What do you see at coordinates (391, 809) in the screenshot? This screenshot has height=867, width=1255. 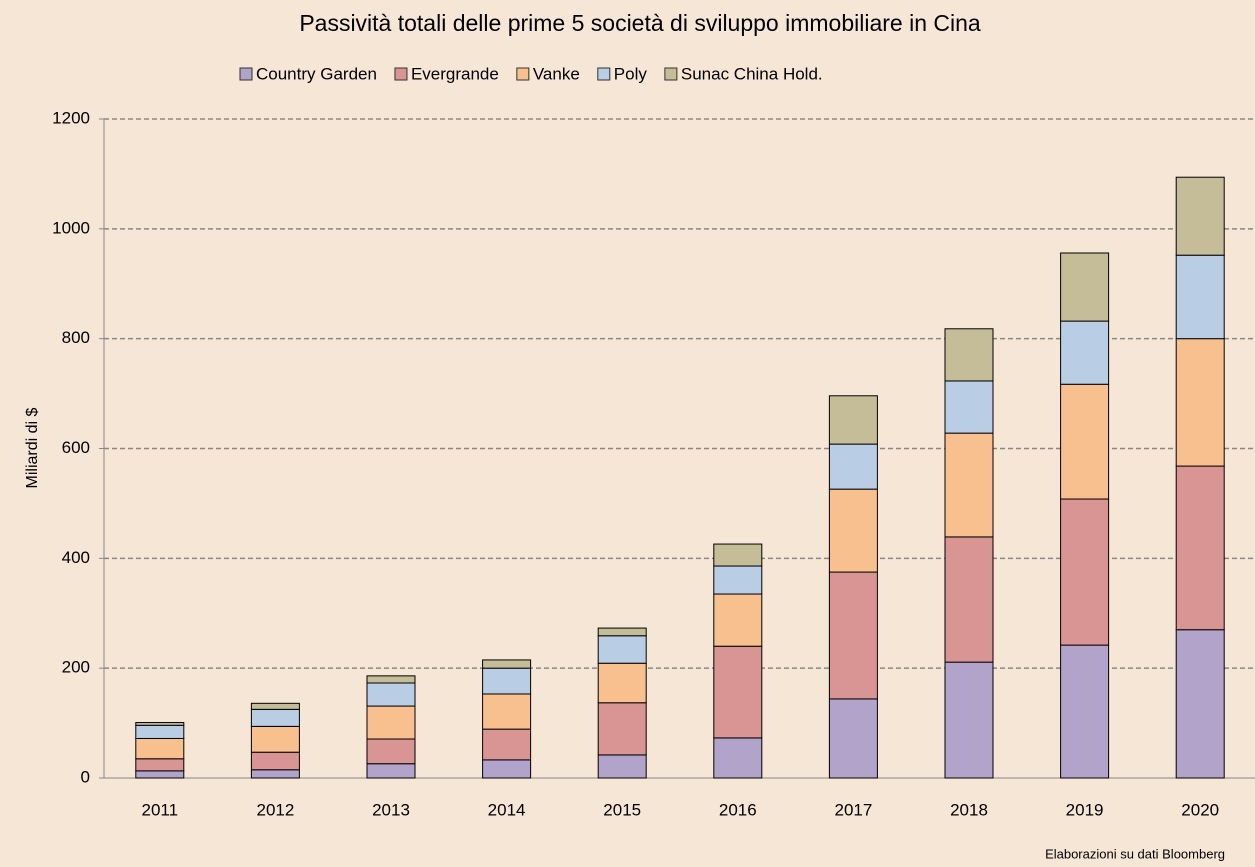 I see `x-tick-label: 2013` at bounding box center [391, 809].